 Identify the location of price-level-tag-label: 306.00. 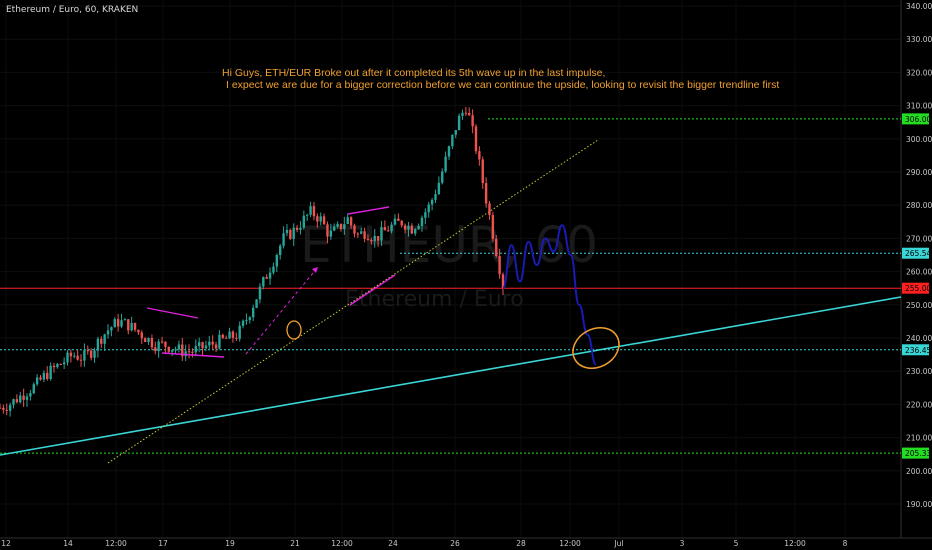
(918, 119).